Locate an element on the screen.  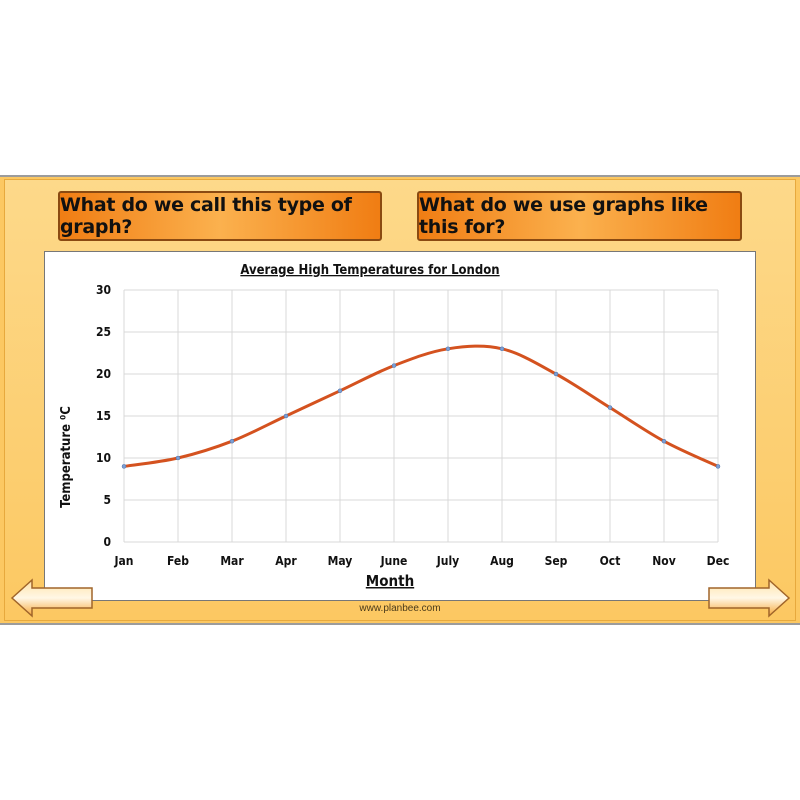
y-axis-label: Temperature ⁰C is located at coordinates (66, 457).